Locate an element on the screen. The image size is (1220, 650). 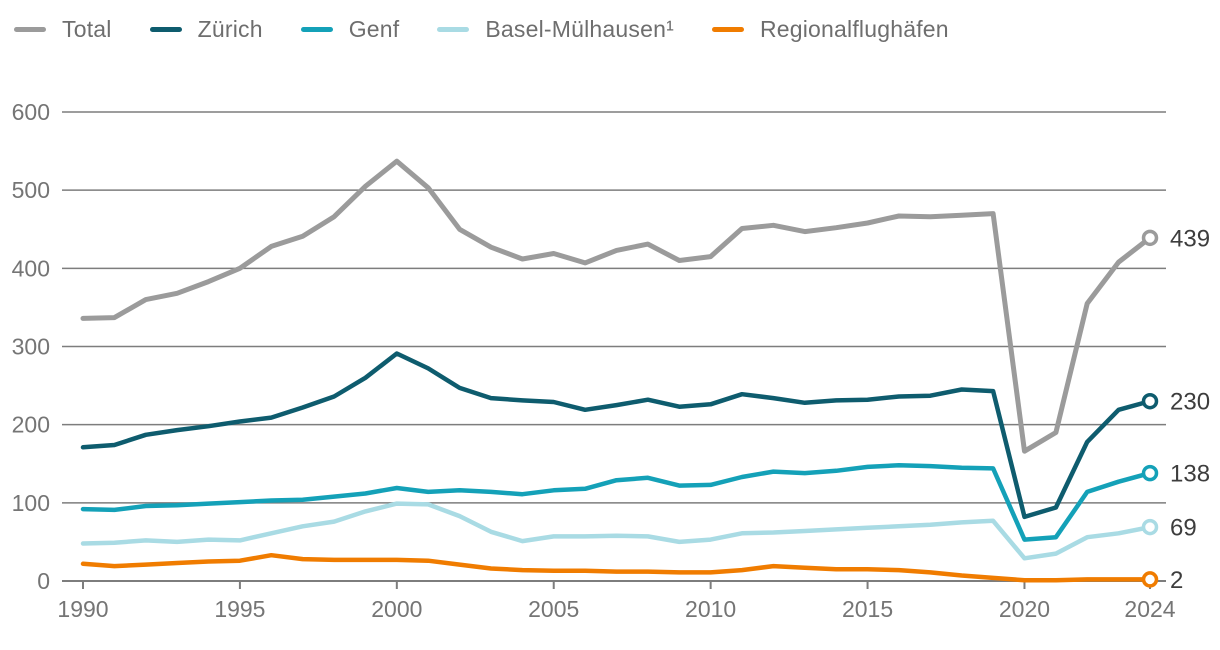
x-tick-label-2024: 2024 is located at coordinates (1149, 609).